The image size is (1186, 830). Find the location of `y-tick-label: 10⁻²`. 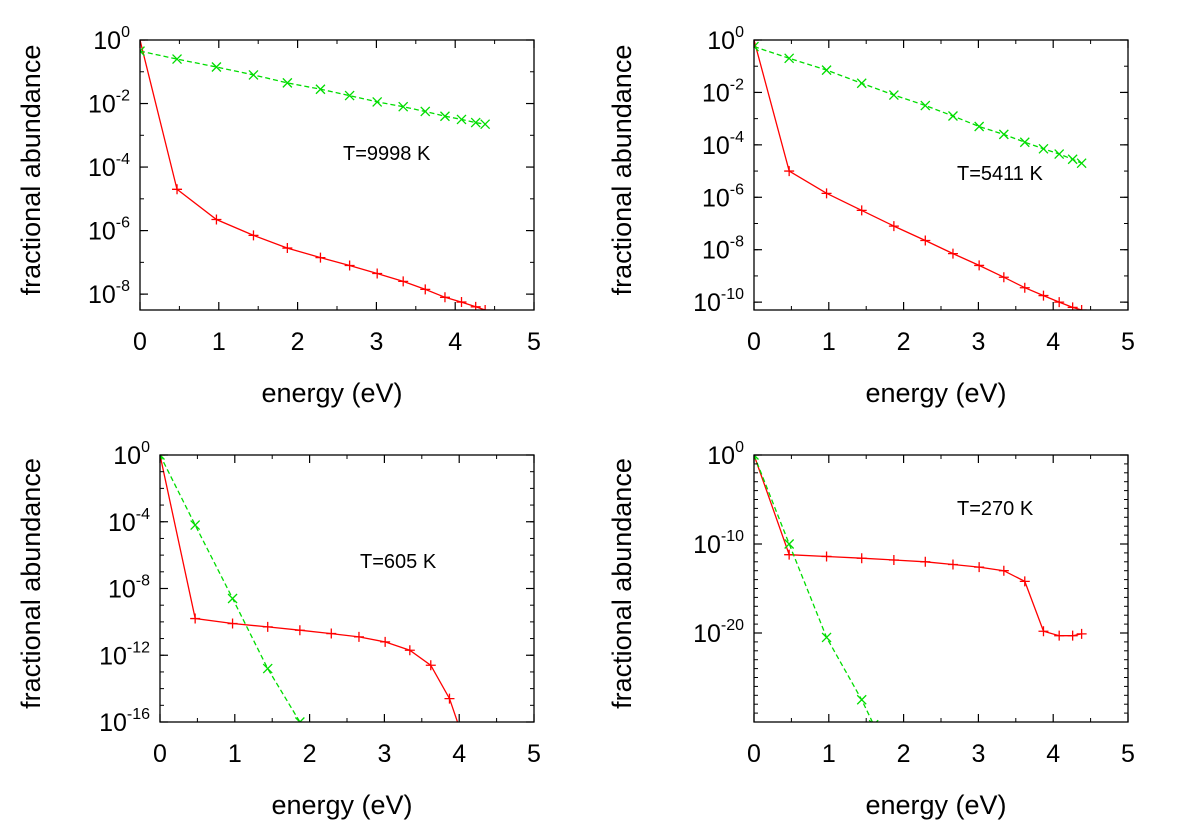

y-tick-label: 10⁻² is located at coordinates (723, 91).